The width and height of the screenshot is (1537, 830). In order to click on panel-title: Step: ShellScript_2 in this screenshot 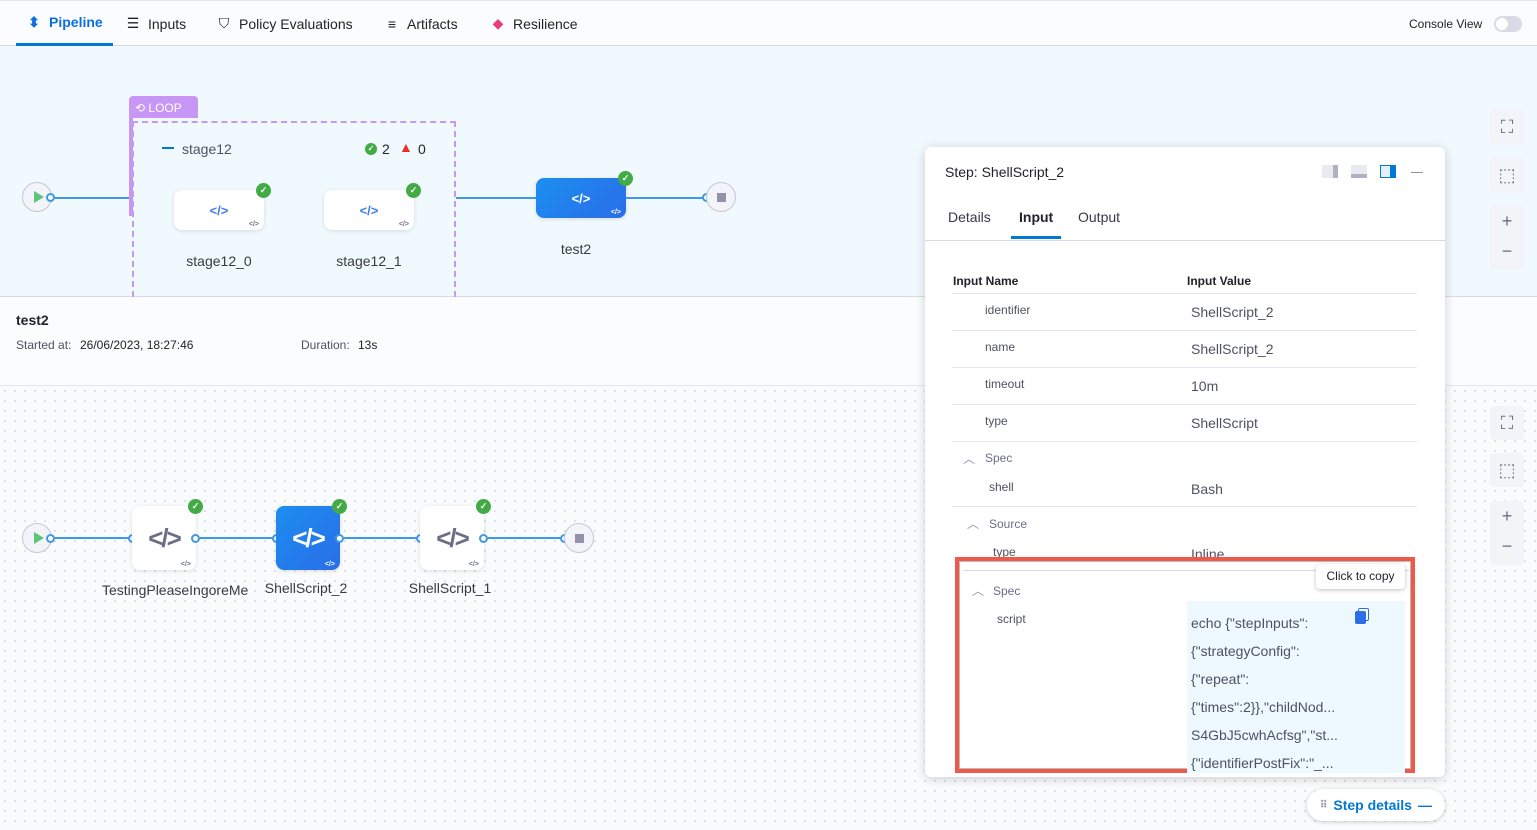, I will do `click(1005, 172)`.